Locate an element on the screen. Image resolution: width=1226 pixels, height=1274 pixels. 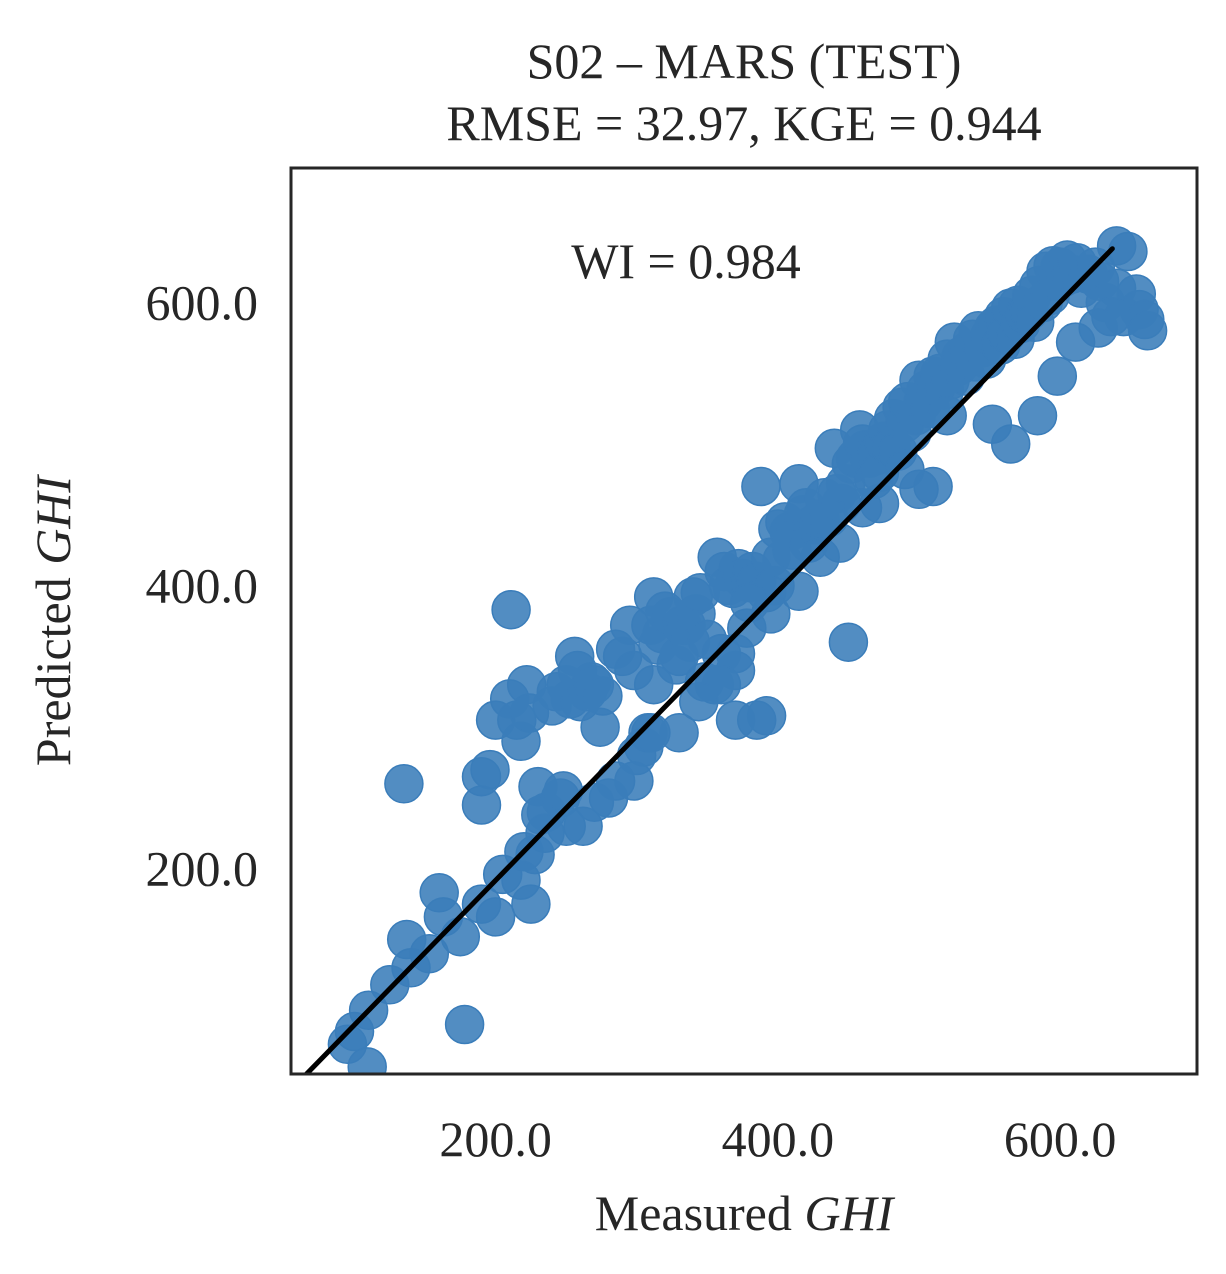
x-tick-label: 400.0 is located at coordinates (778, 1139).